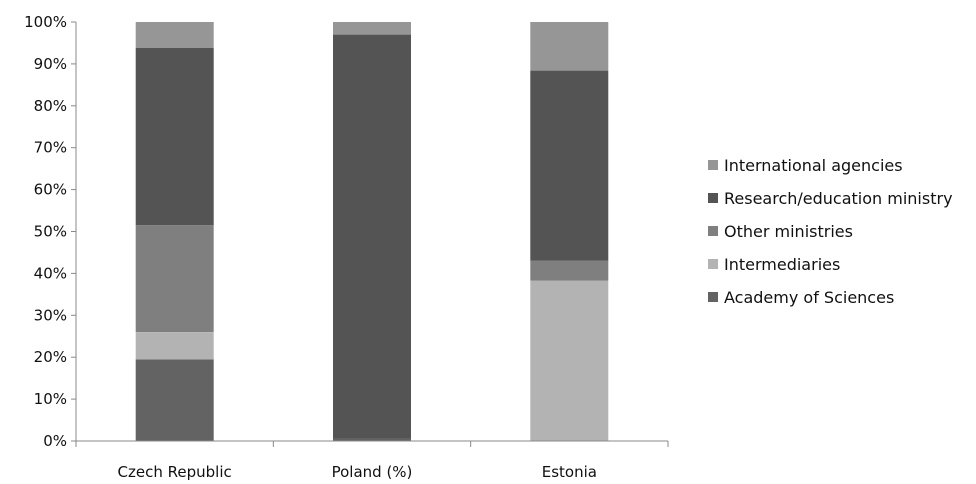 The width and height of the screenshot is (976, 484). I want to click on legend-label: Academy of Sciences, so click(809, 297).